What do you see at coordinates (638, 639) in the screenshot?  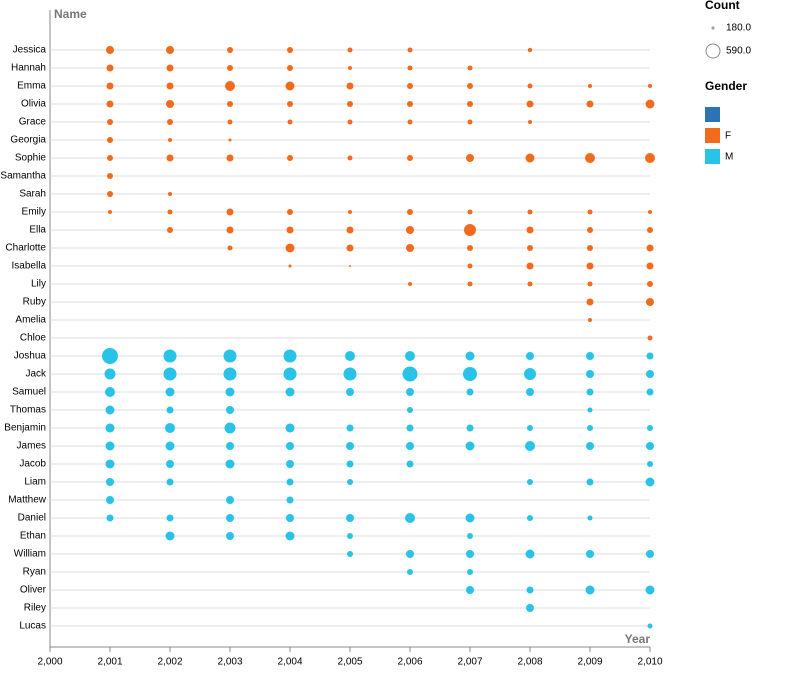 I see `x-axis-title: Year` at bounding box center [638, 639].